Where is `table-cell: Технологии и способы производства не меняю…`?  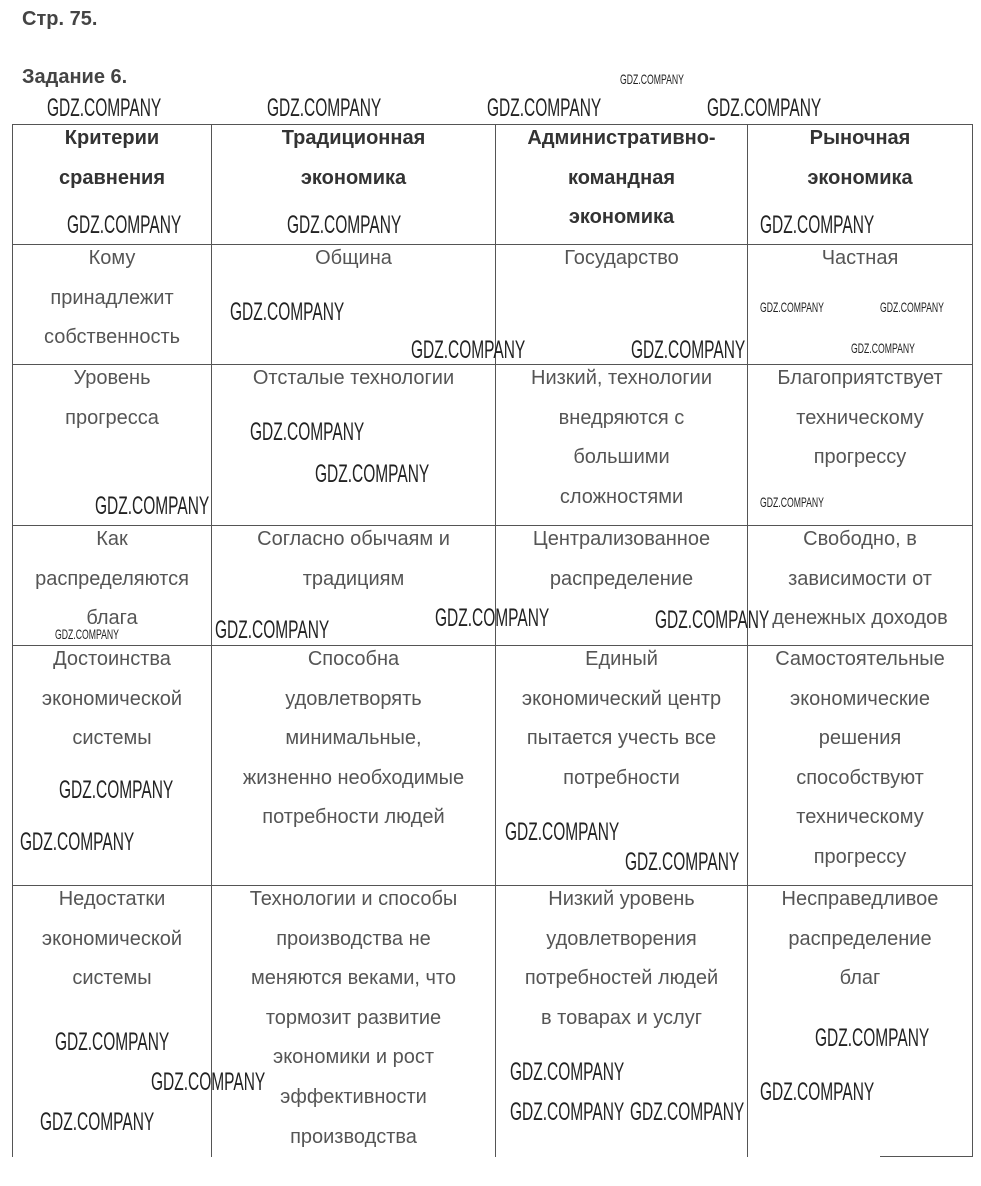
table-cell: Технологии и способы производства не меняю… is located at coordinates (353, 1021).